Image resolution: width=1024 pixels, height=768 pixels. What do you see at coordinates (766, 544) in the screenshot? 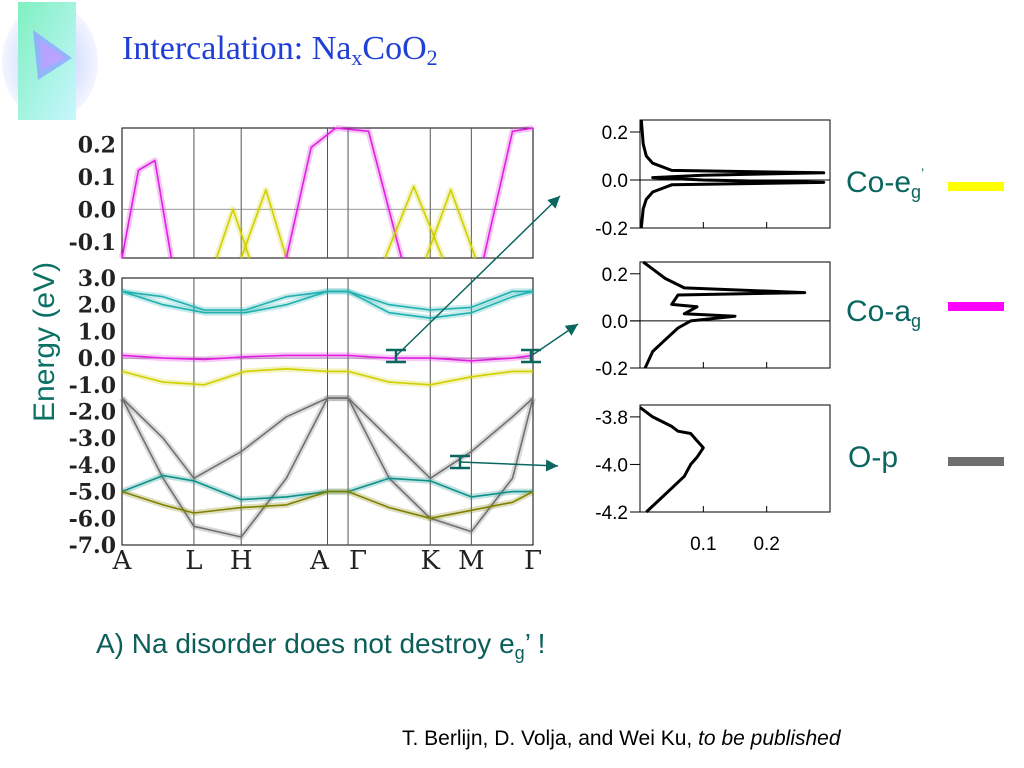
I see `x-tick-label: 0.2` at bounding box center [766, 544].